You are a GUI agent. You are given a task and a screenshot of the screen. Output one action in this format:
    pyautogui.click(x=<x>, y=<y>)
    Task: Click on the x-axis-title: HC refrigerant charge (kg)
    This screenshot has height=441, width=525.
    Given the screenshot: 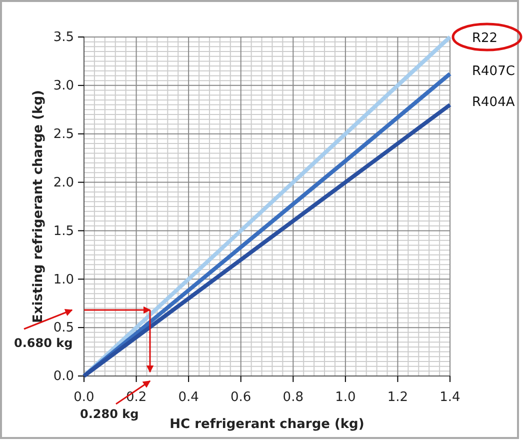 What is the action you would take?
    pyautogui.click(x=267, y=424)
    